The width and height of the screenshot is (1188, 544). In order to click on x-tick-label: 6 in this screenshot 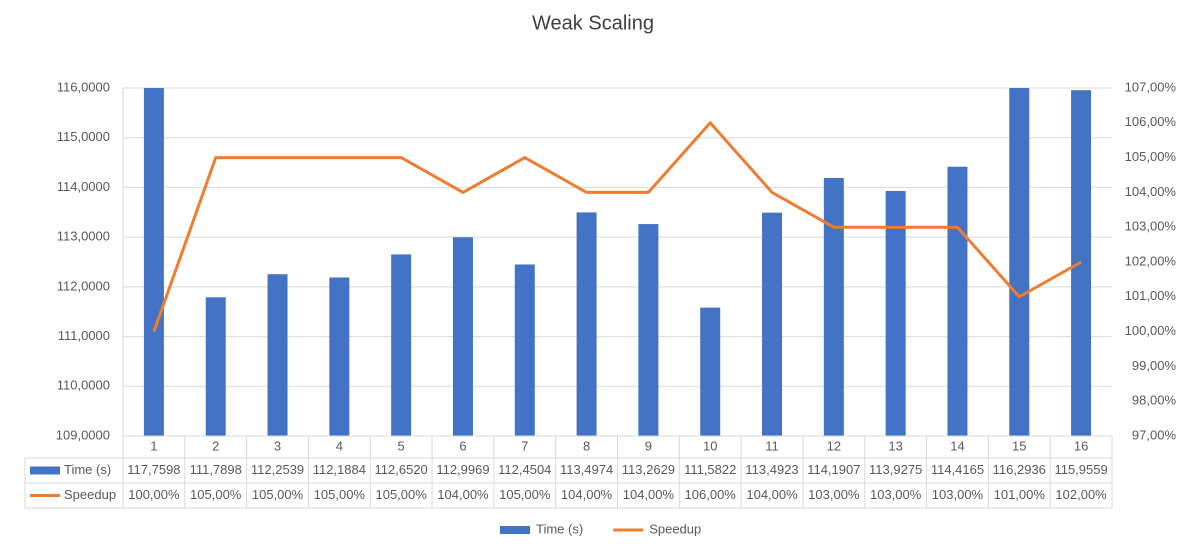, I will do `click(462, 445)`.